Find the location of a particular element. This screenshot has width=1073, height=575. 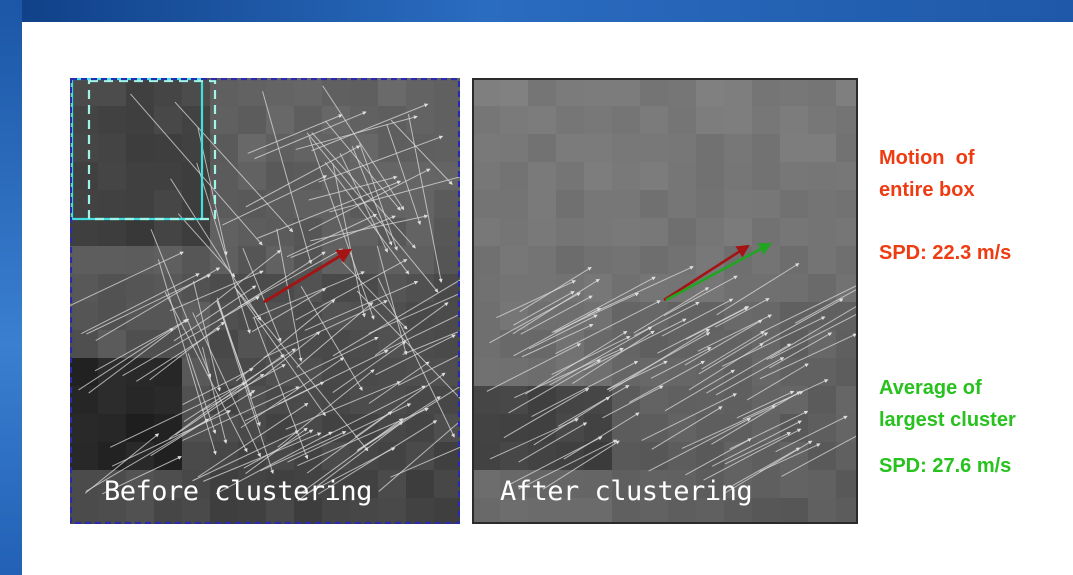

slide-frame-top is located at coordinates (536, 11).